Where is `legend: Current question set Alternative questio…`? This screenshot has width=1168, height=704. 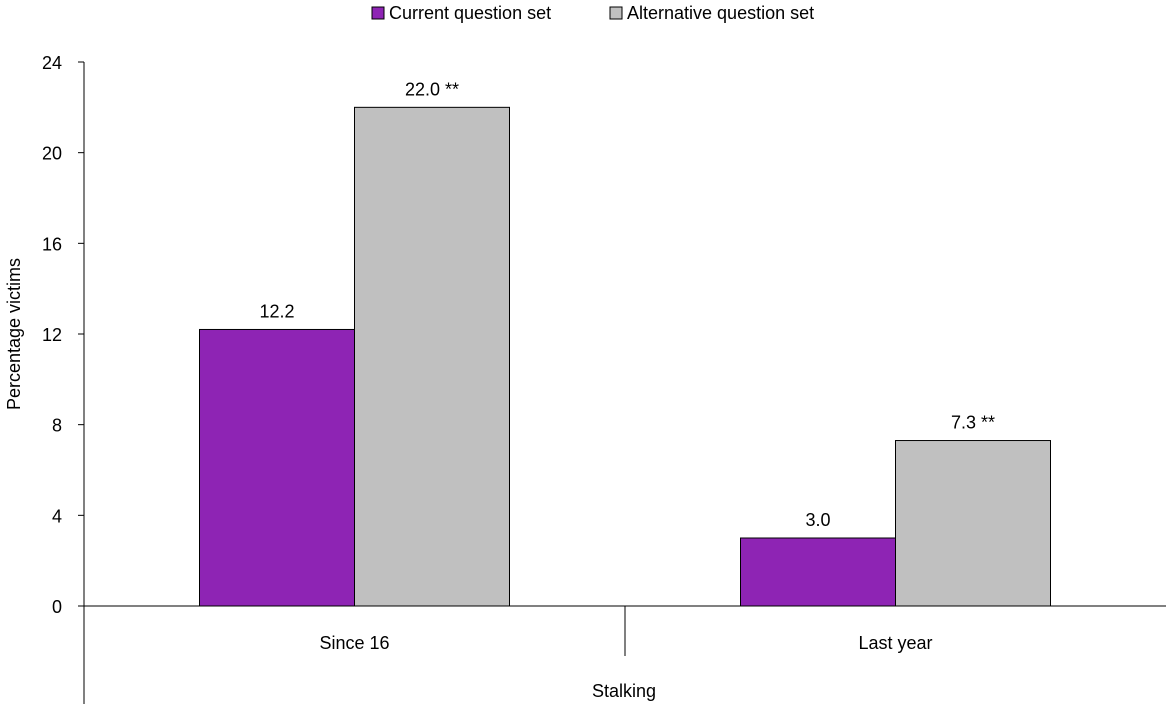
legend: Current question set Alternative questio… is located at coordinates (592, 13).